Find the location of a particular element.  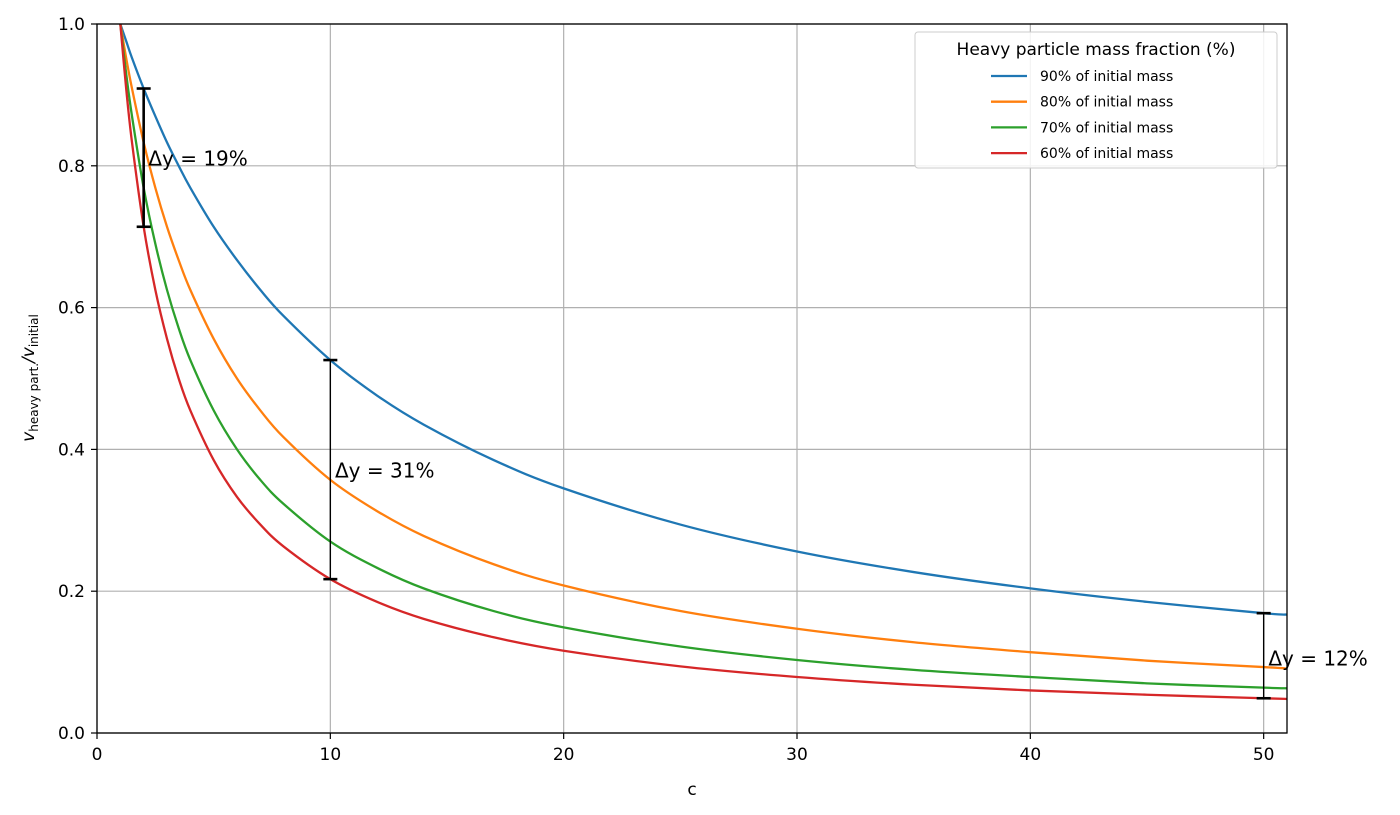

y-label-sub1: heavy part. is located at coordinates (34, 397).